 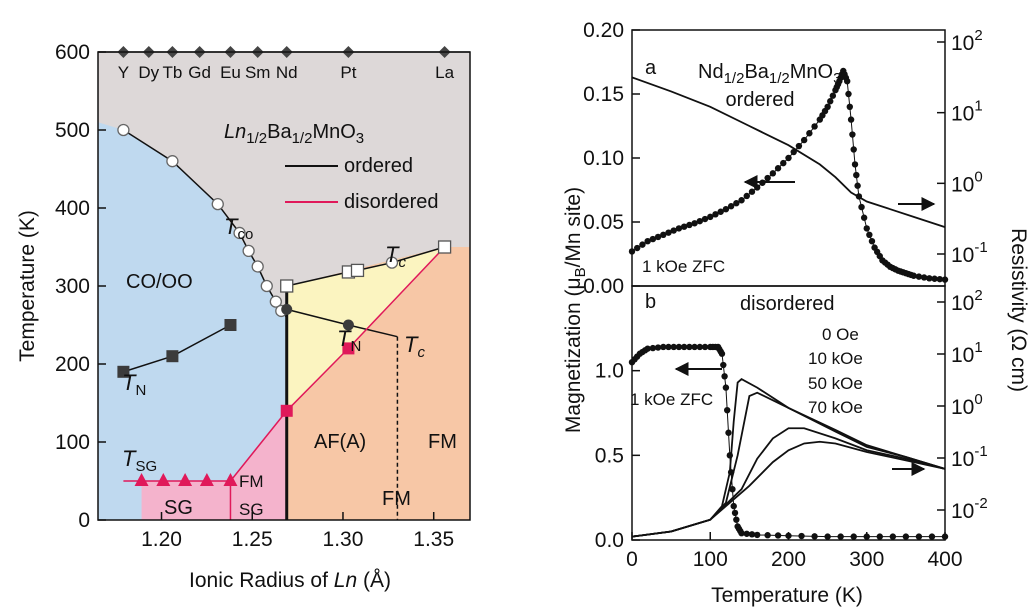 What do you see at coordinates (72, 130) in the screenshot?
I see `y-tick-label-left-500: 500` at bounding box center [72, 130].